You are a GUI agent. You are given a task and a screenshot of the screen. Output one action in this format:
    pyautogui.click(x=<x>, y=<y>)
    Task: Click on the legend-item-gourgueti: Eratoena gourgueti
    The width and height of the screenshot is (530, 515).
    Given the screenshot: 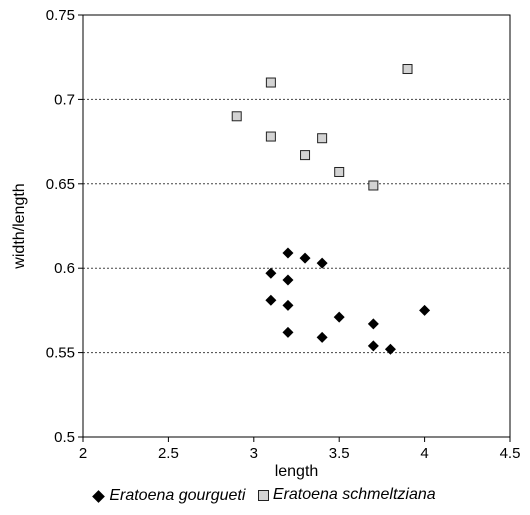 What is the action you would take?
    pyautogui.click(x=169, y=496)
    